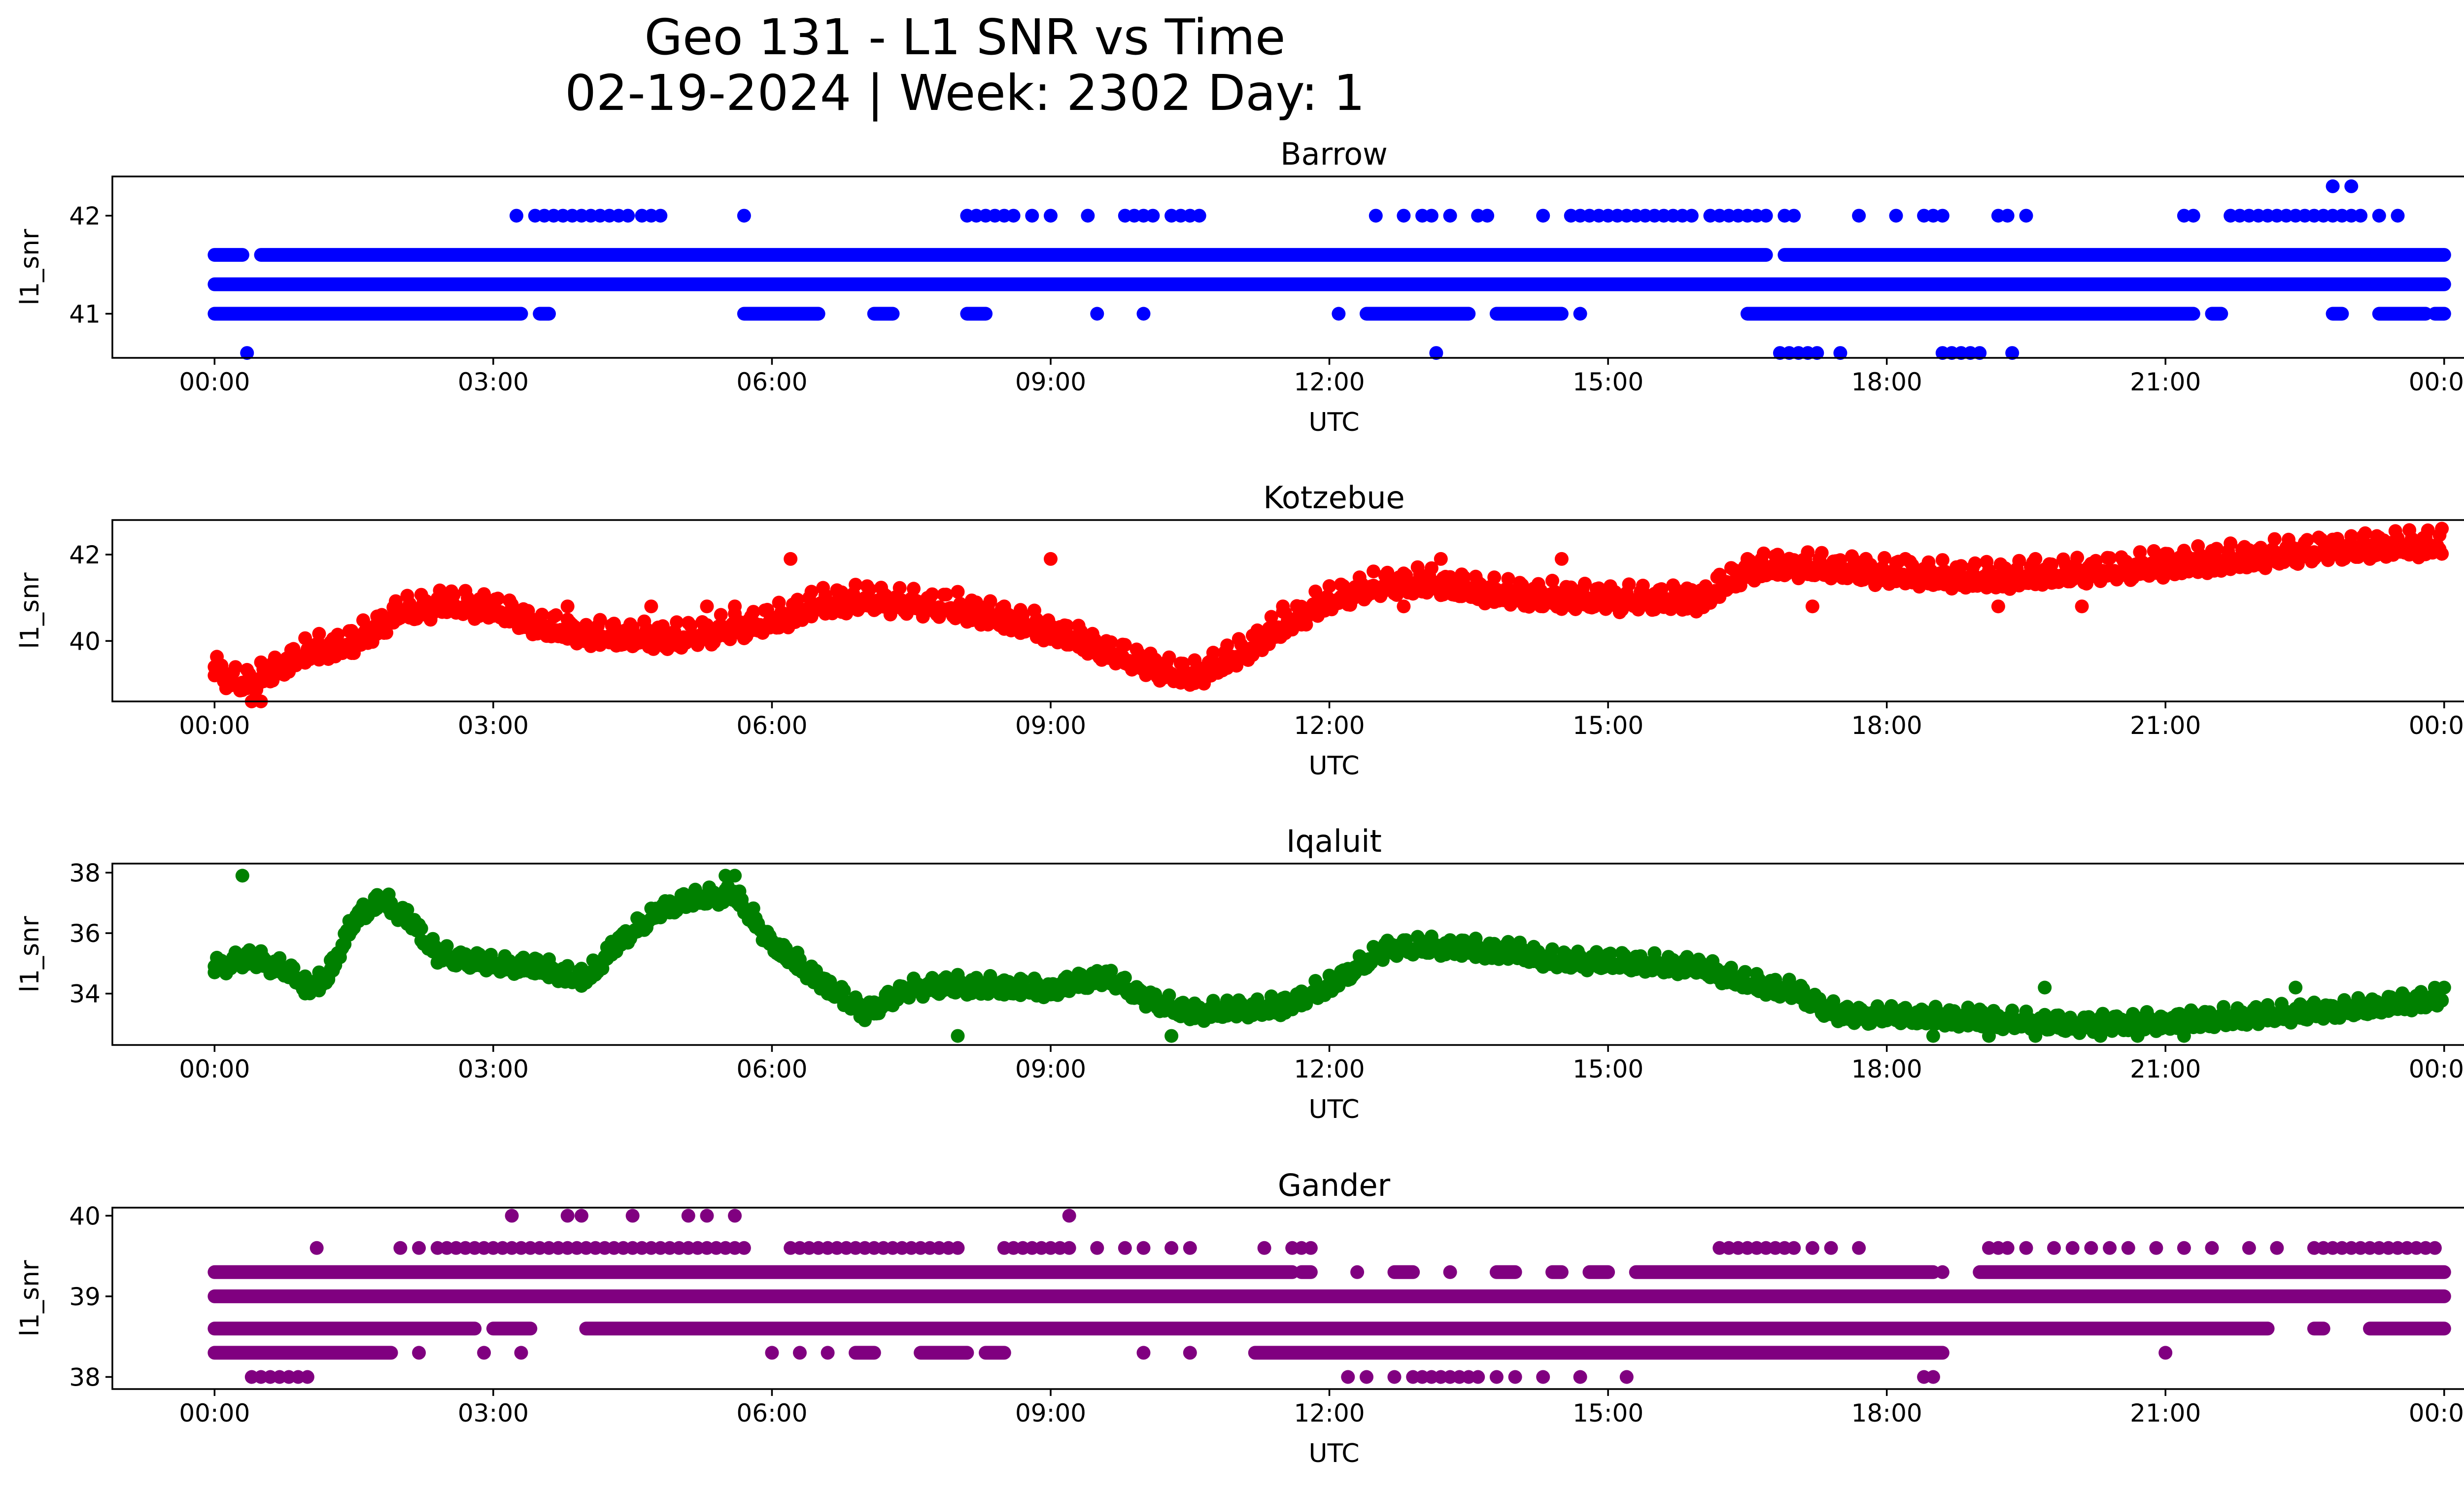  Describe the element at coordinates (85, 641) in the screenshot. I see `y-tick-label: 40` at that location.